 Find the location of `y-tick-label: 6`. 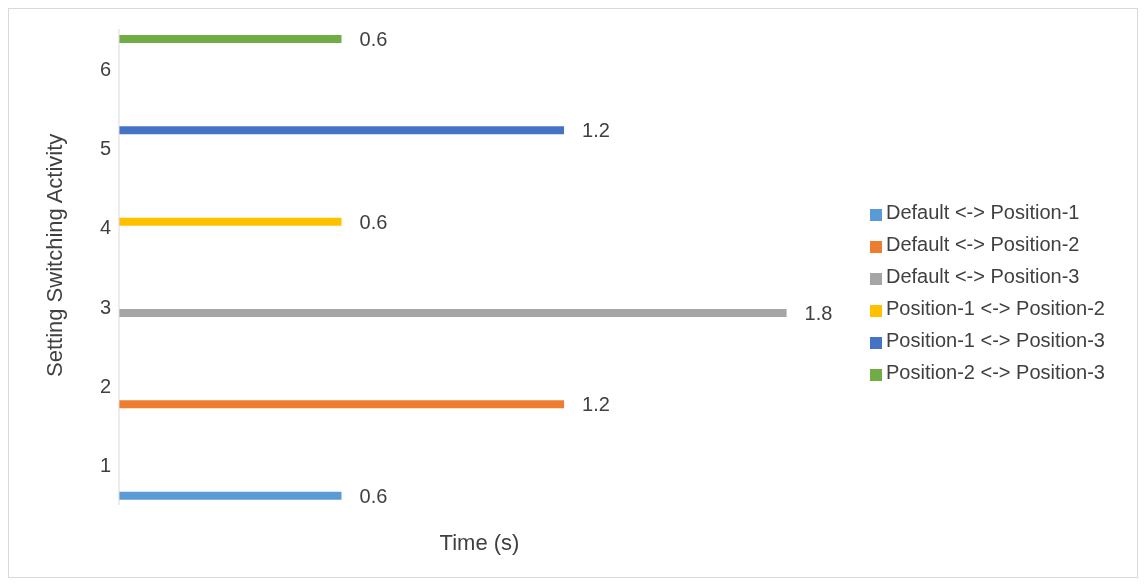

y-tick-label: 6 is located at coordinates (105, 68).